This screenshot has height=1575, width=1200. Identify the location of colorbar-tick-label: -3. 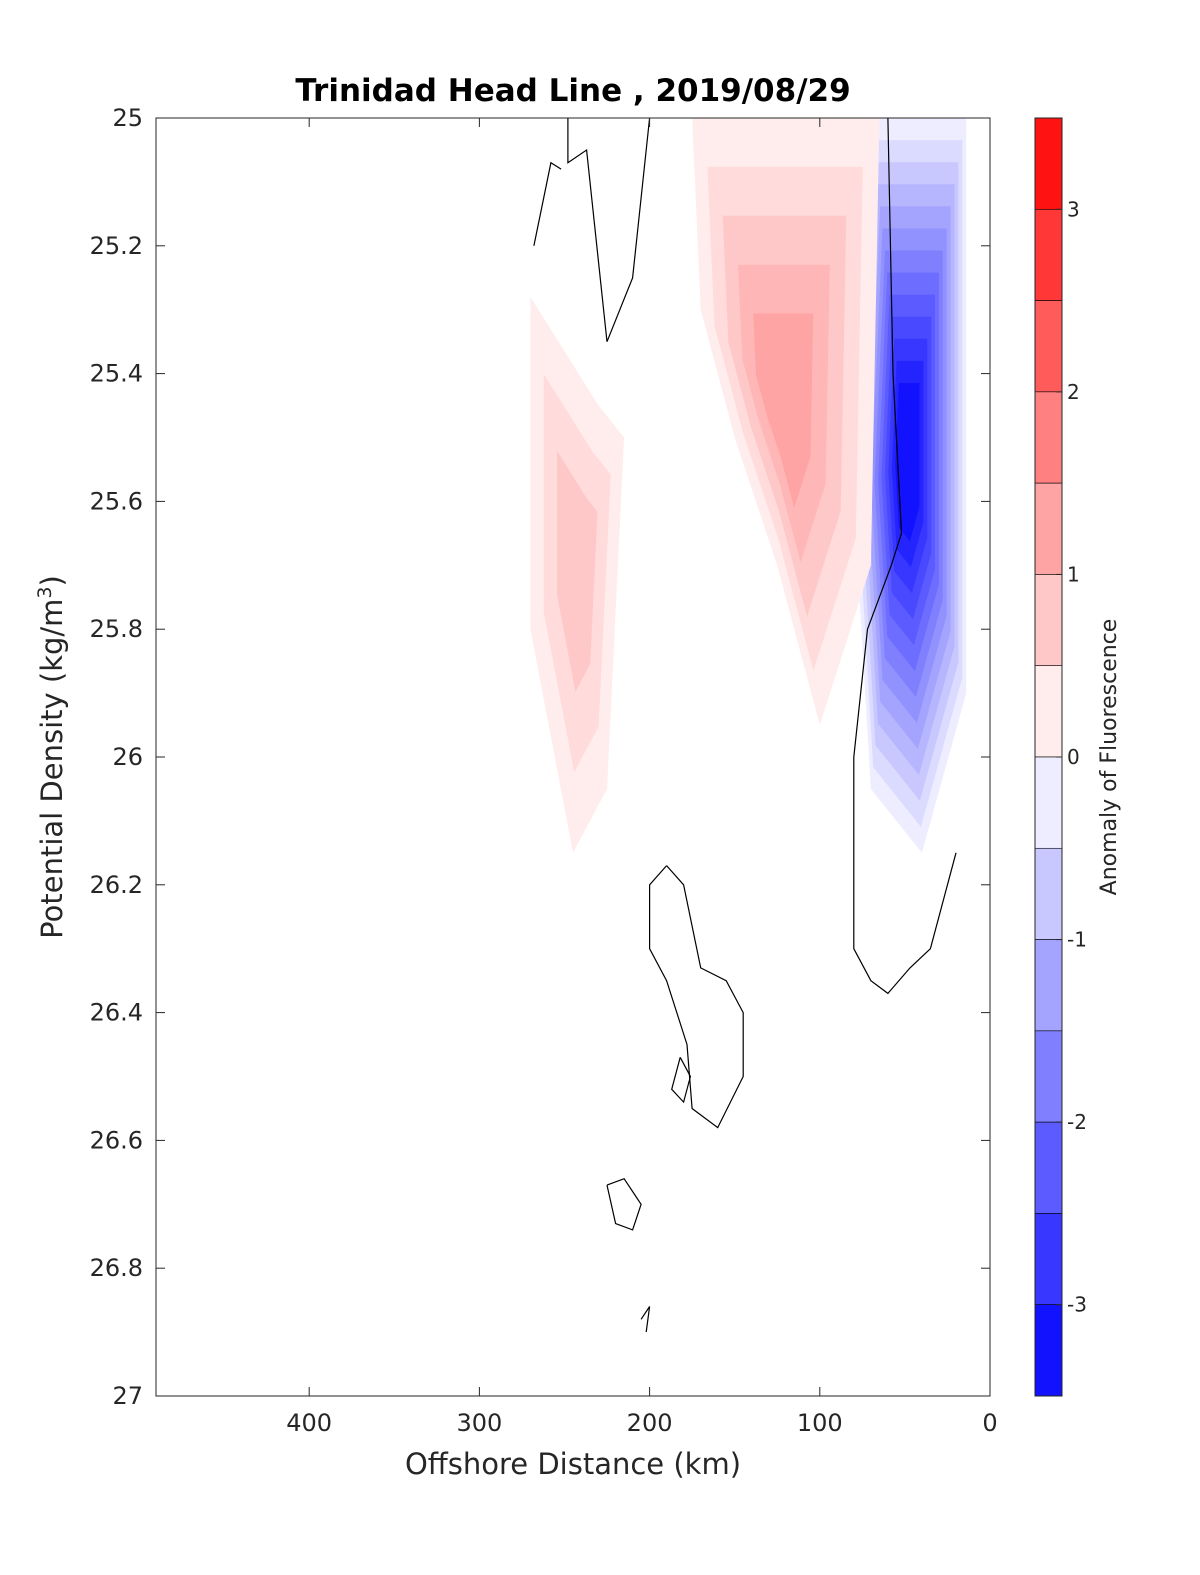
(1077, 1305).